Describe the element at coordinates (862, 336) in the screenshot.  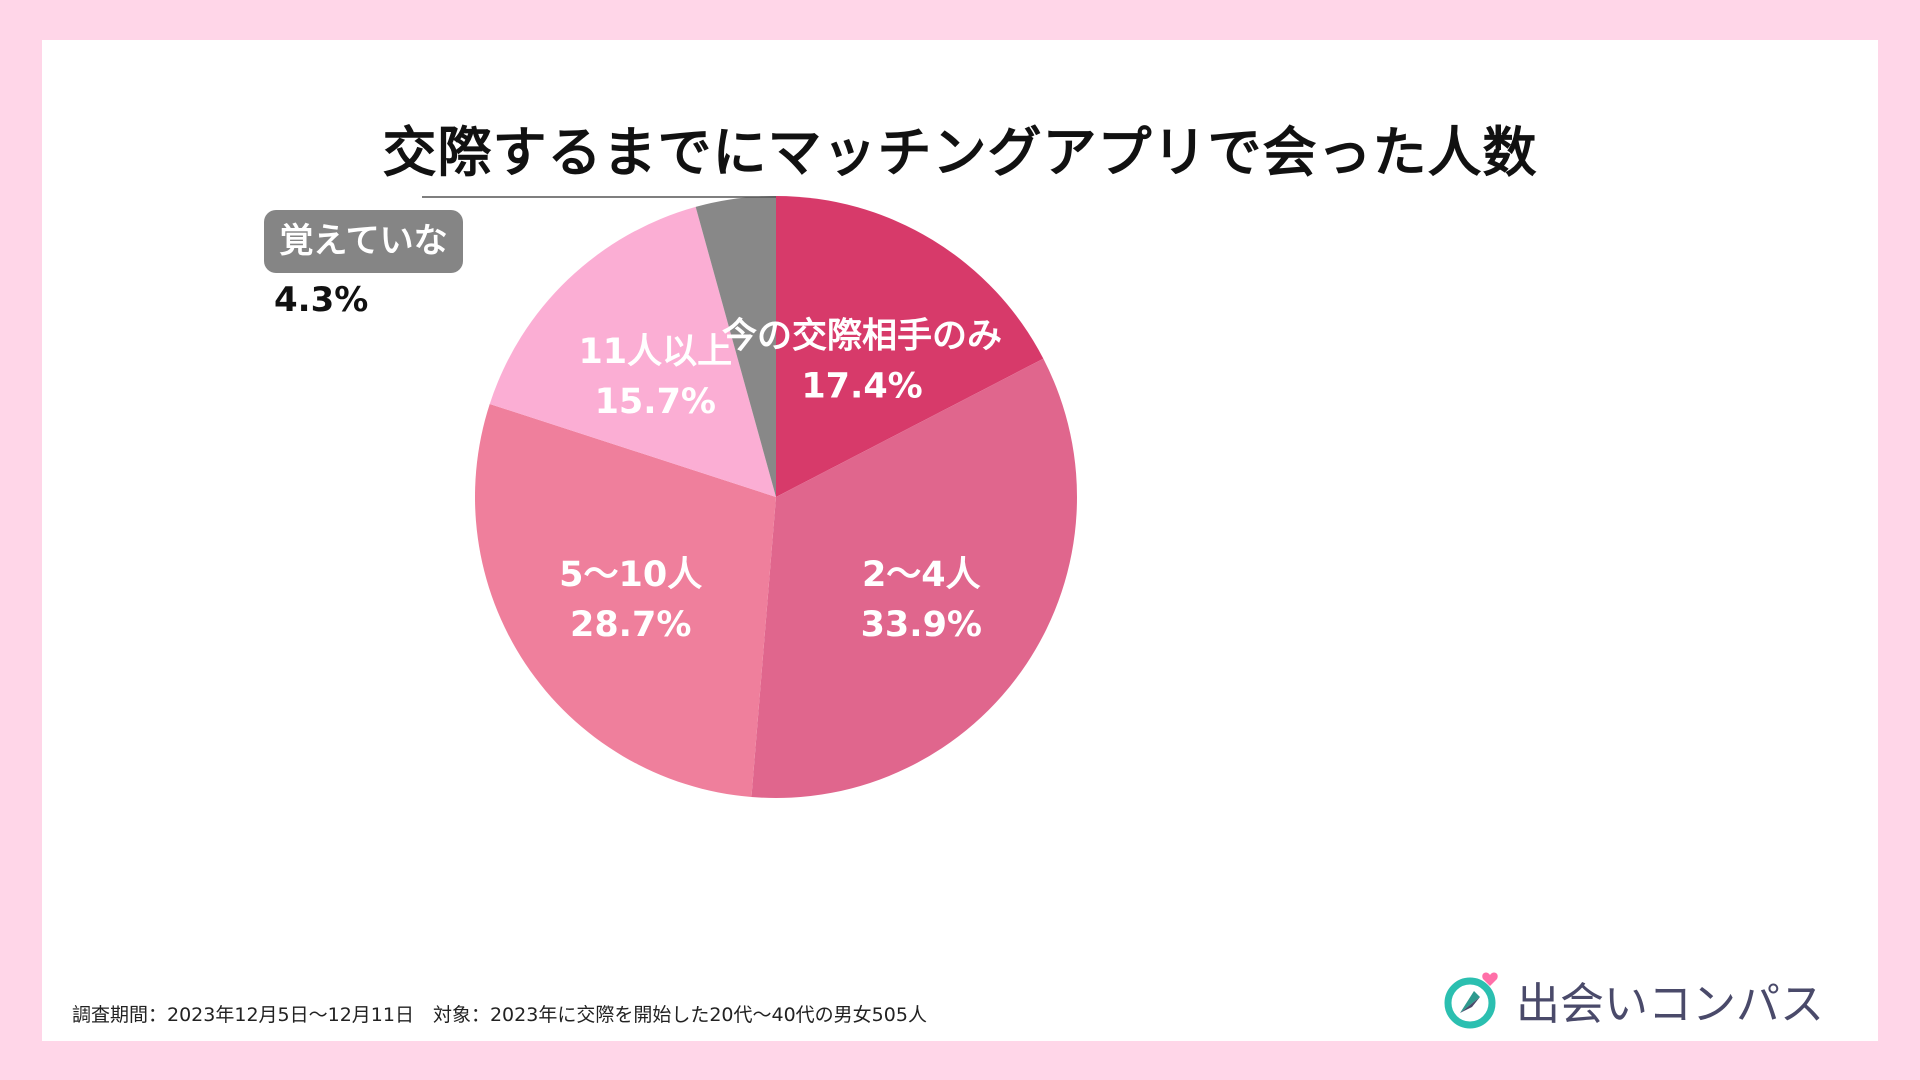
I see `slice-category-label: 今の交際相手のみ` at that location.